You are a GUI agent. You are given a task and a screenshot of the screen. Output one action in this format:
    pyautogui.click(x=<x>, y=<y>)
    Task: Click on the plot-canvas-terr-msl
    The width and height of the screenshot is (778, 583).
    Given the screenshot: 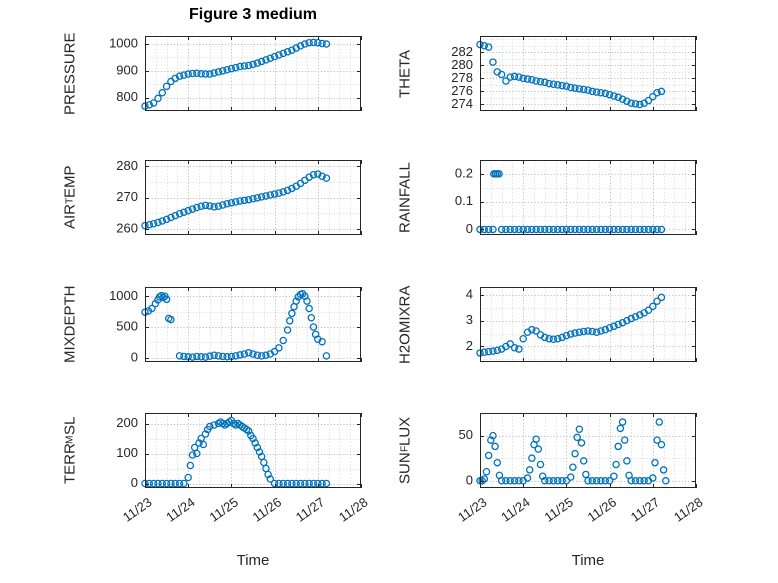 What is the action you would take?
    pyautogui.click(x=230, y=483)
    